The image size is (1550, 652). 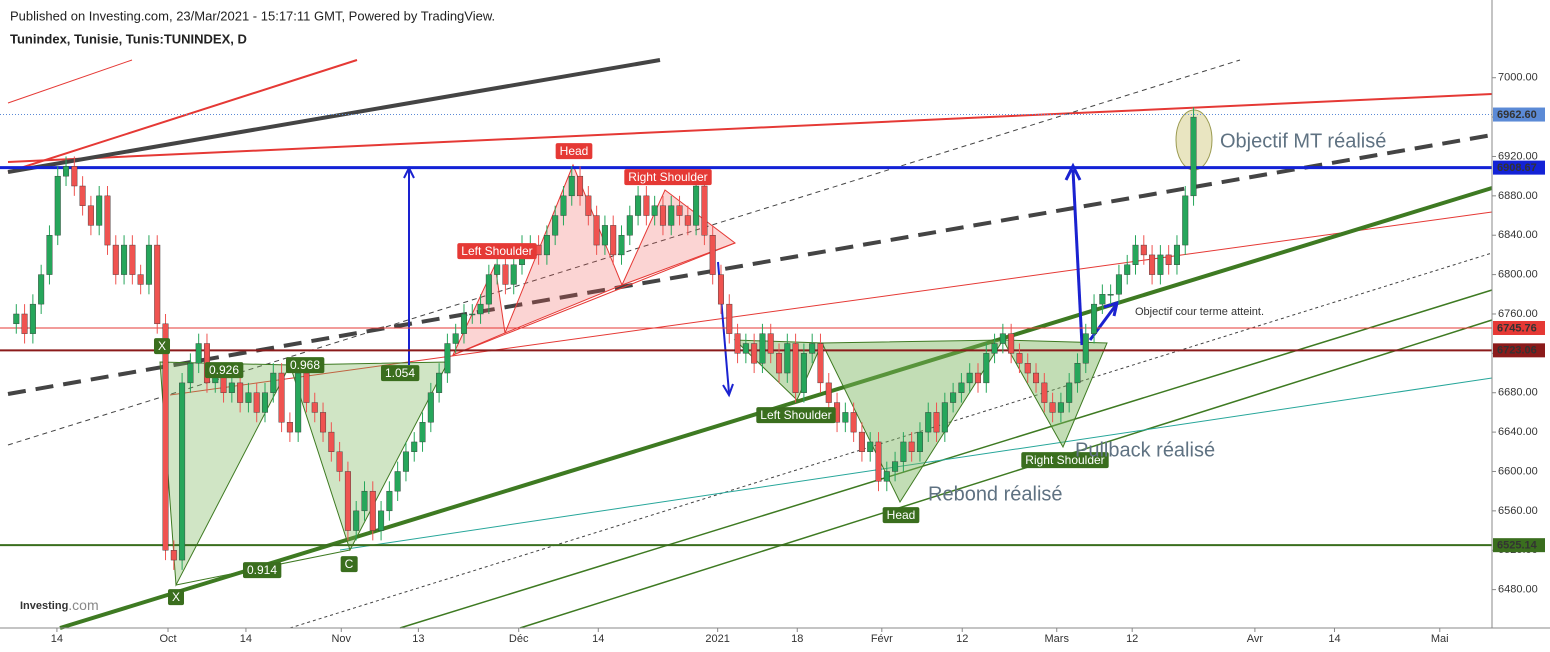 What do you see at coordinates (1517, 351) in the screenshot?
I see `level-label: 6723.06` at bounding box center [1517, 351].